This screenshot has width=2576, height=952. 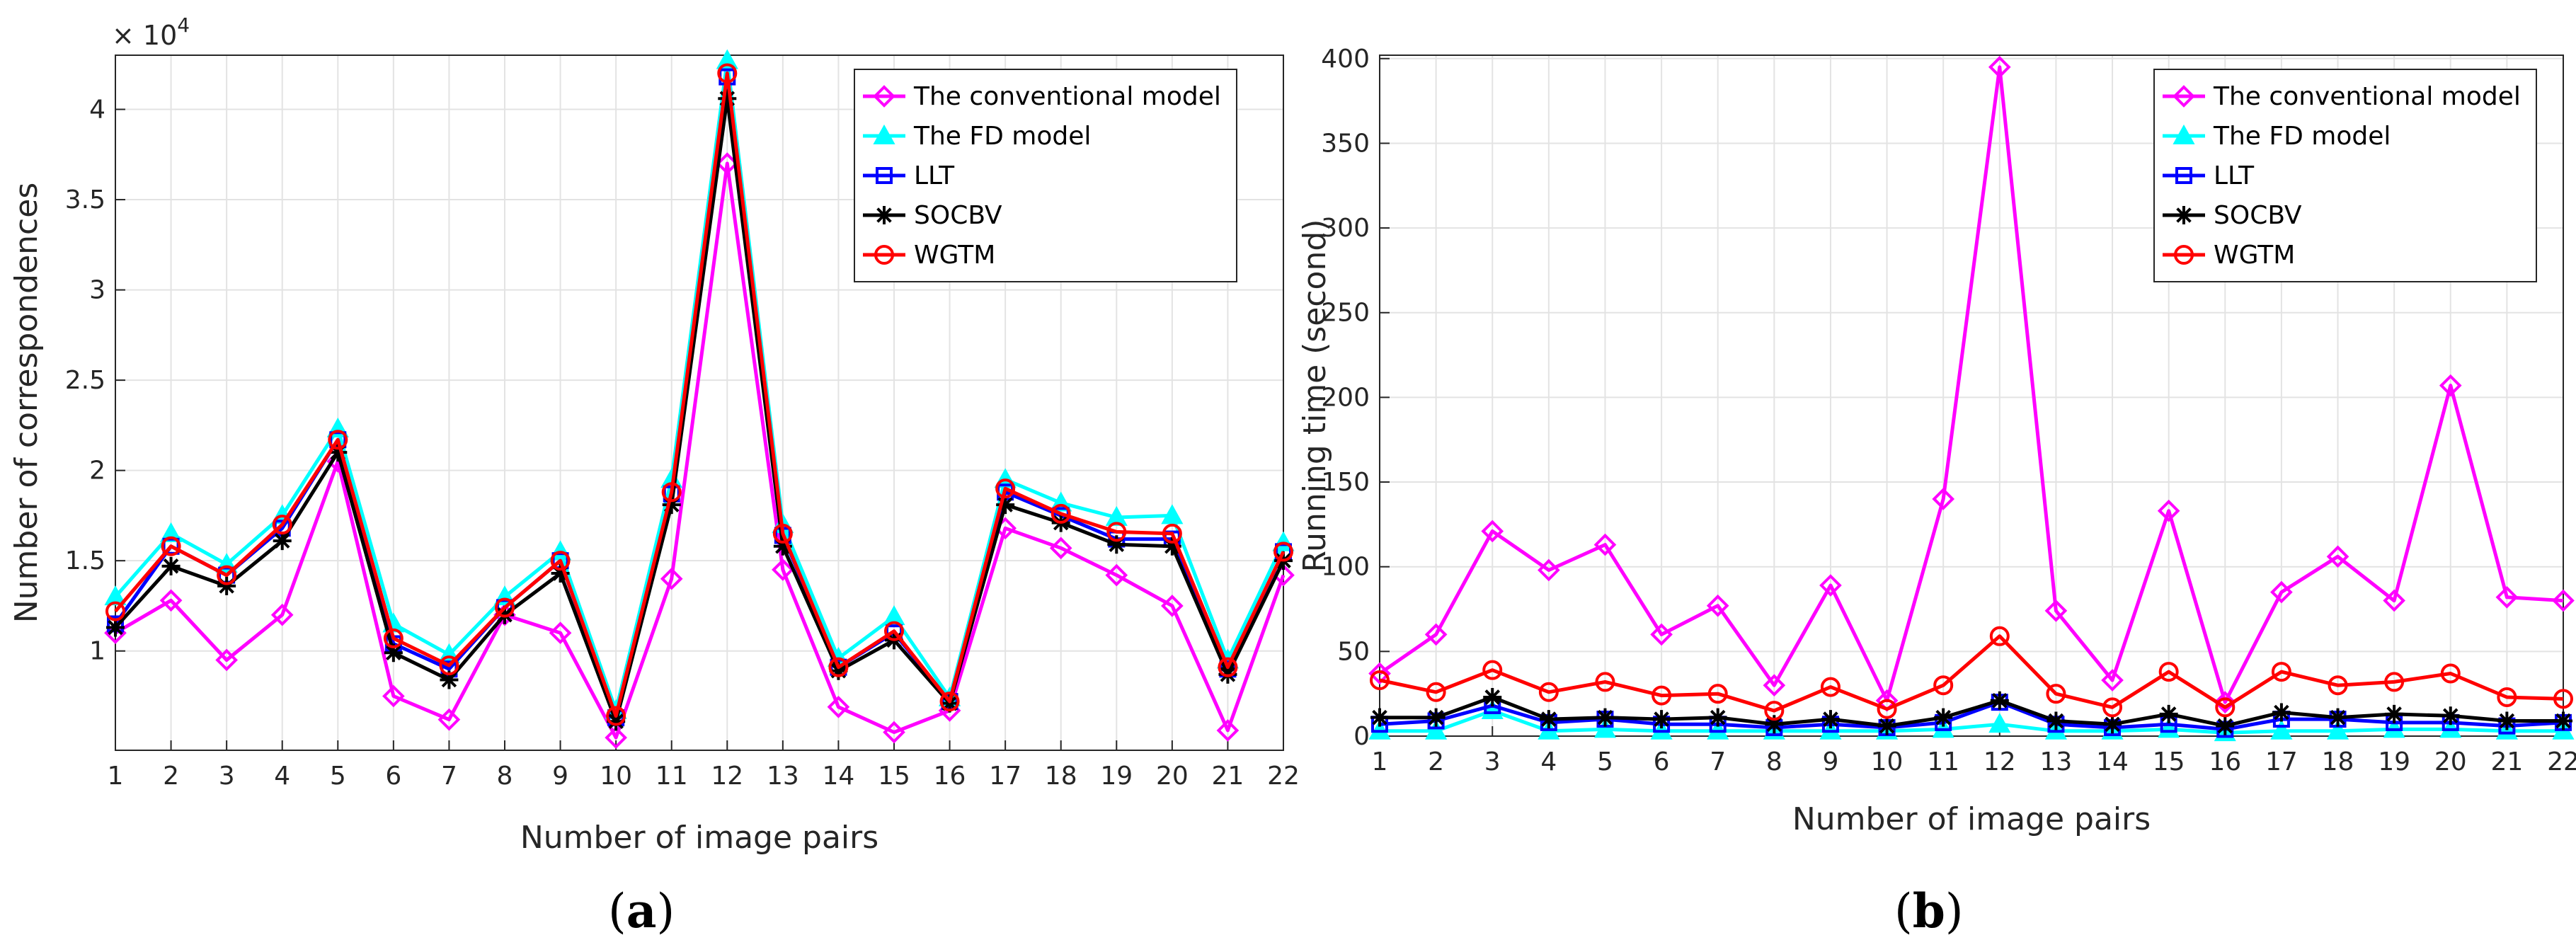 I want to click on y-tick-label: 50, so click(x=1353, y=651).